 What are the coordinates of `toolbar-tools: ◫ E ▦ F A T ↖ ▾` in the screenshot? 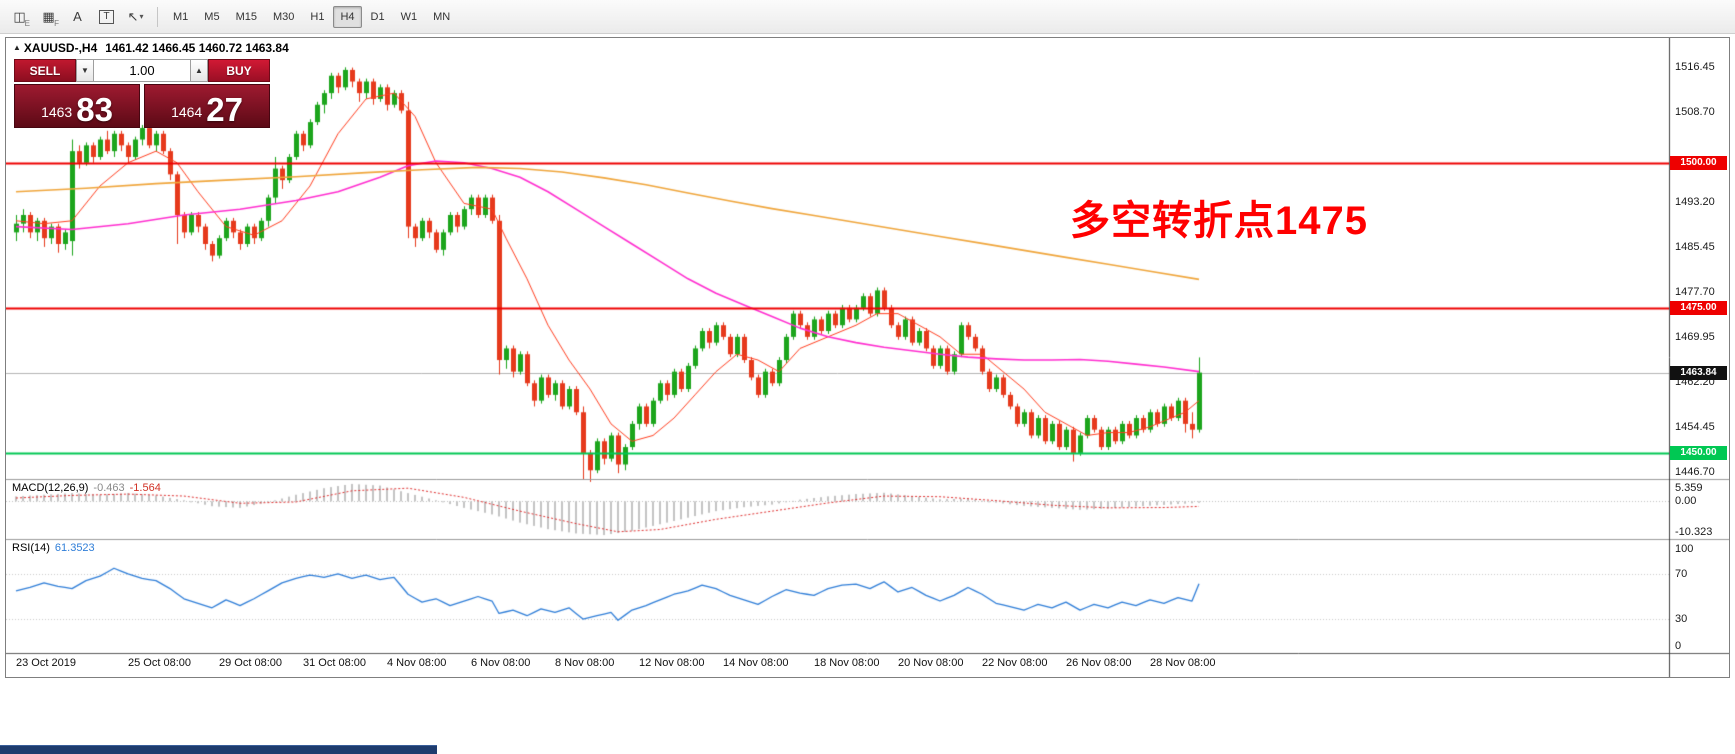 It's located at (77, 17).